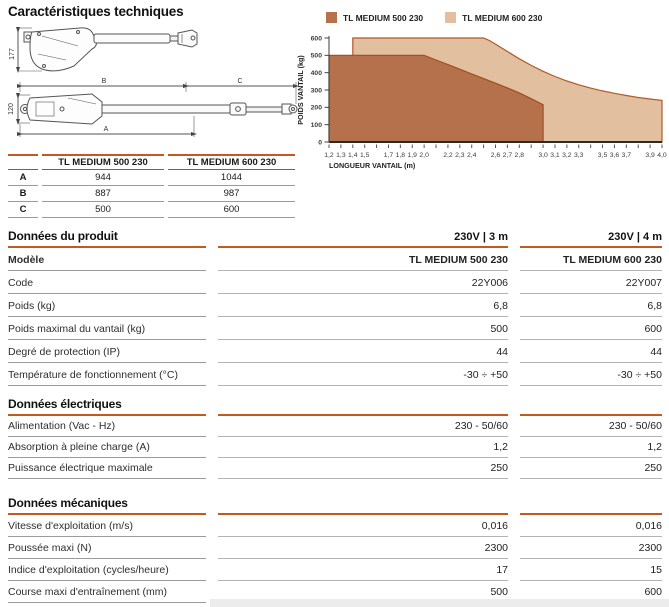 This screenshot has width=669, height=607. I want to click on x-tick-label: 1,5, so click(365, 155).